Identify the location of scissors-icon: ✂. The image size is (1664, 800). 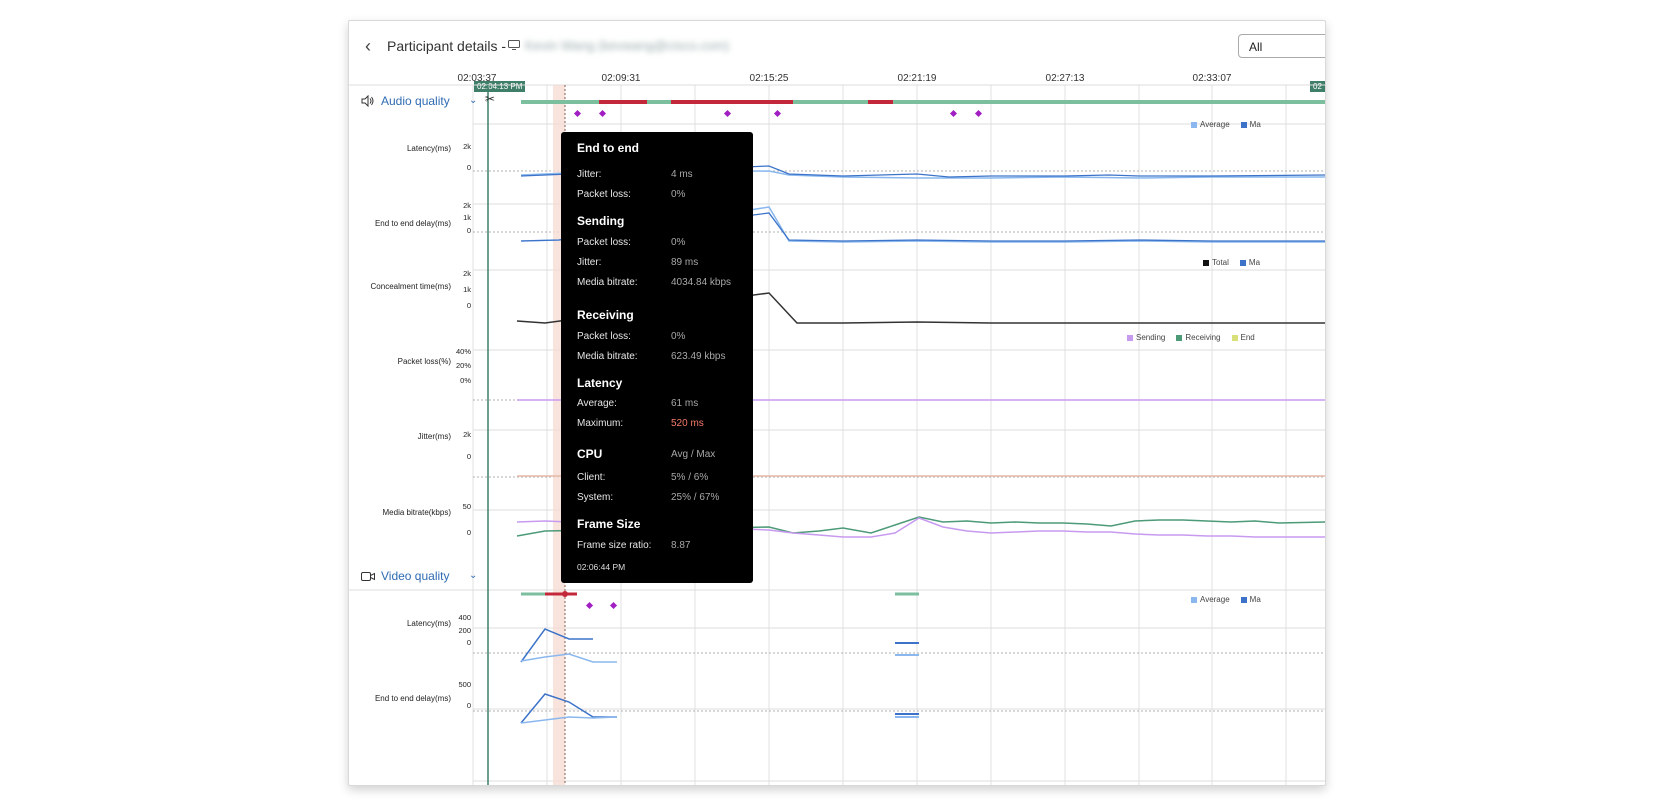
(490, 99).